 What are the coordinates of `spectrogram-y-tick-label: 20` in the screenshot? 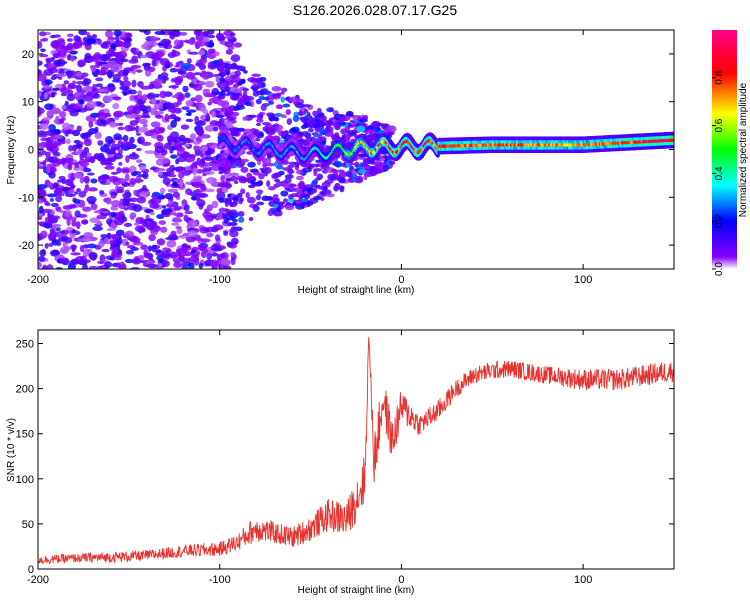 It's located at (28, 55).